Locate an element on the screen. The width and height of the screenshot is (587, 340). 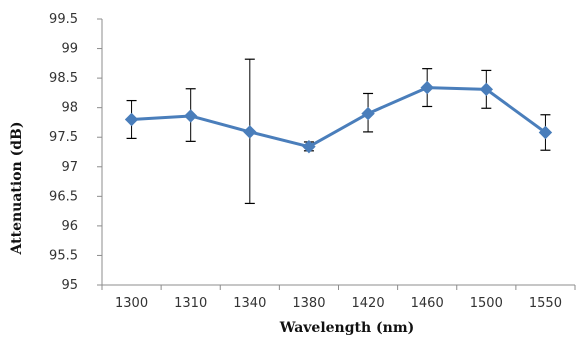
x-tick-label: 1380 is located at coordinates (308, 303).